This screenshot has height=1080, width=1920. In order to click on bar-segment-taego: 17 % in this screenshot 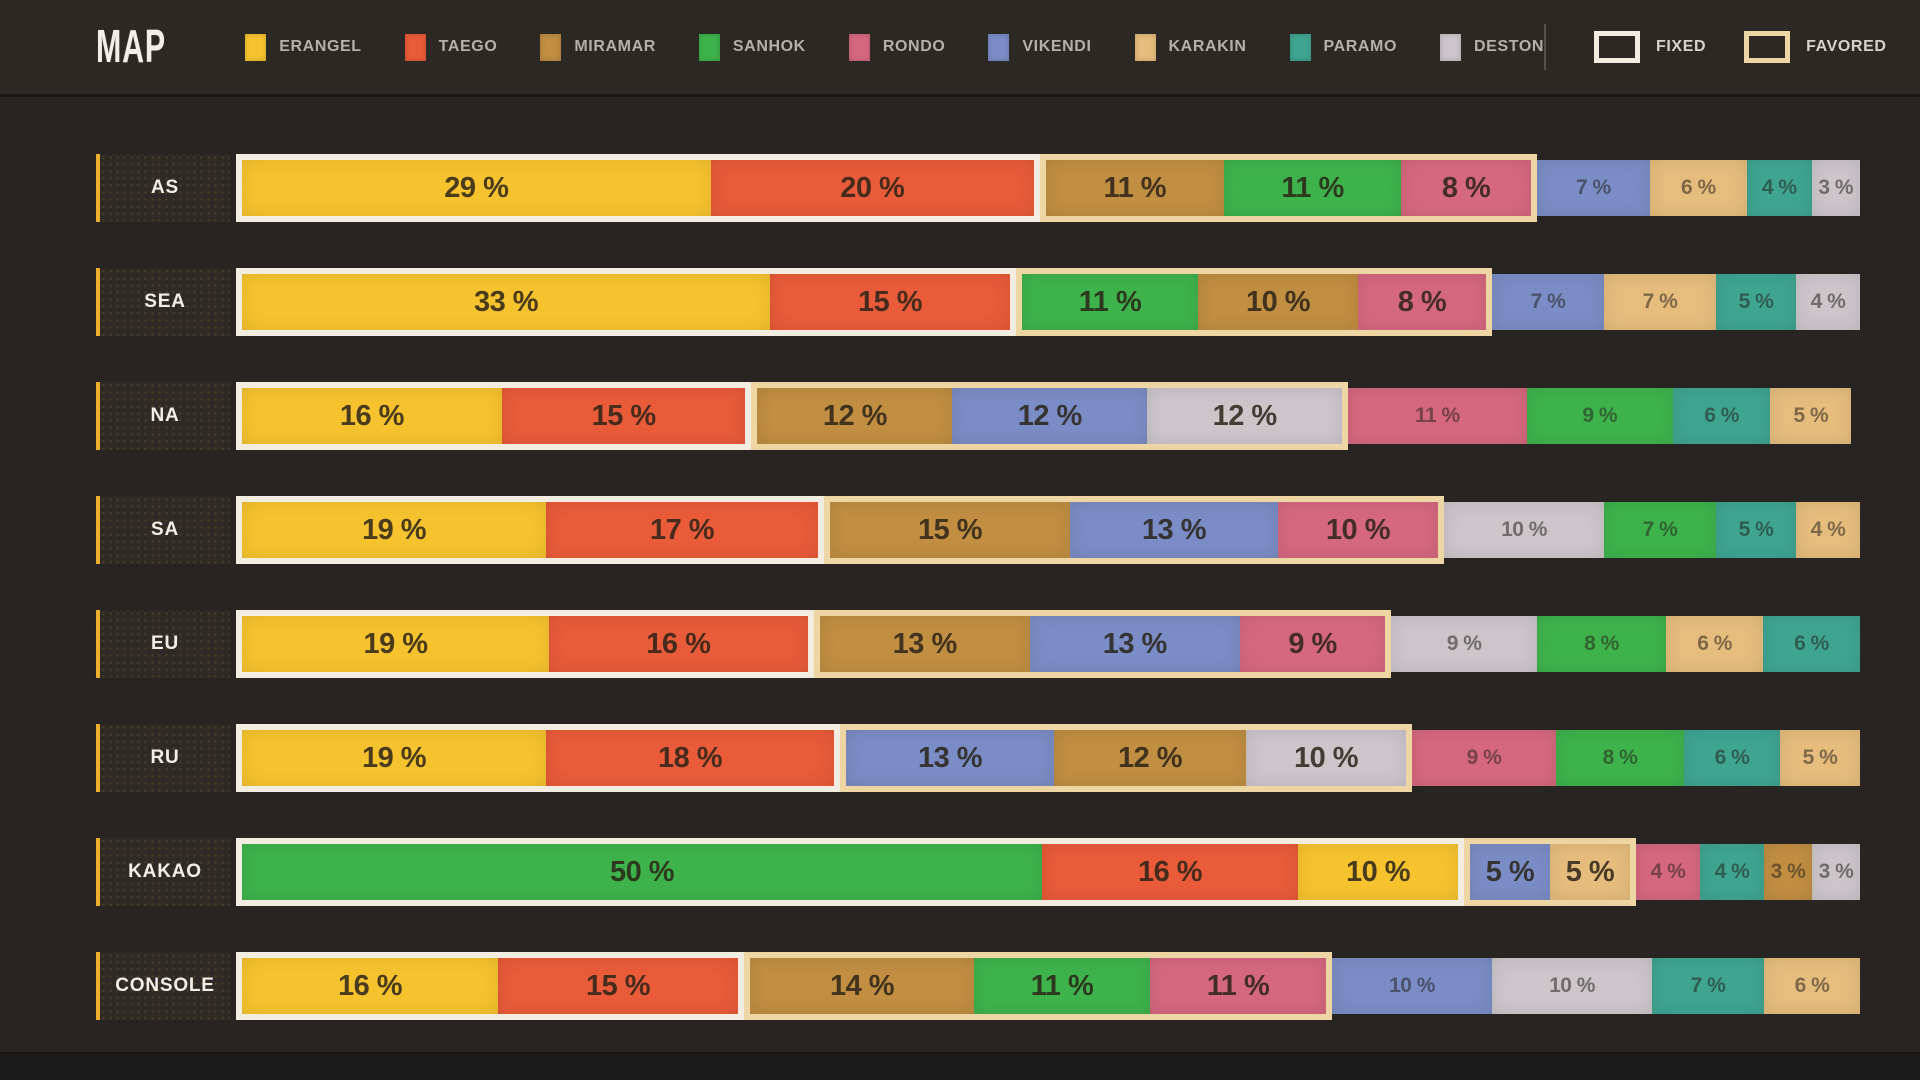, I will do `click(682, 530)`.